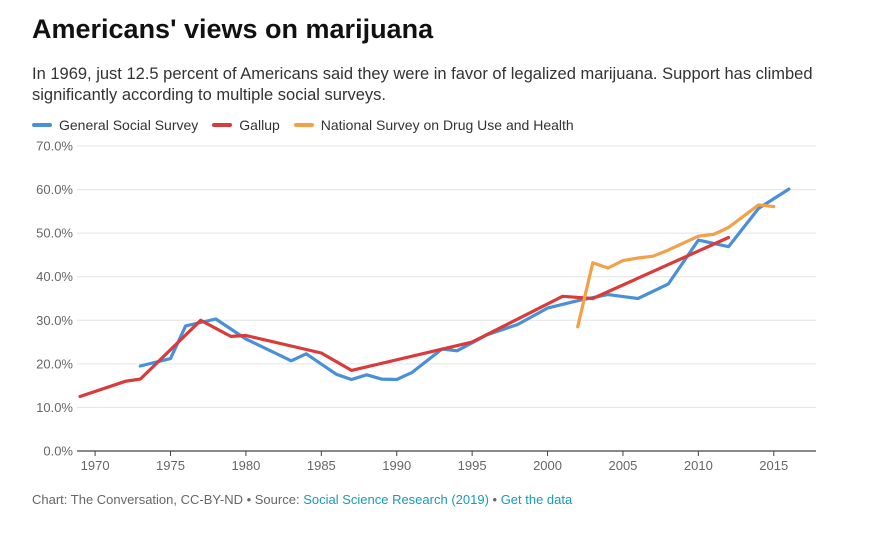  Describe the element at coordinates (279, 499) in the screenshot. I see `source-label: Source:` at that location.